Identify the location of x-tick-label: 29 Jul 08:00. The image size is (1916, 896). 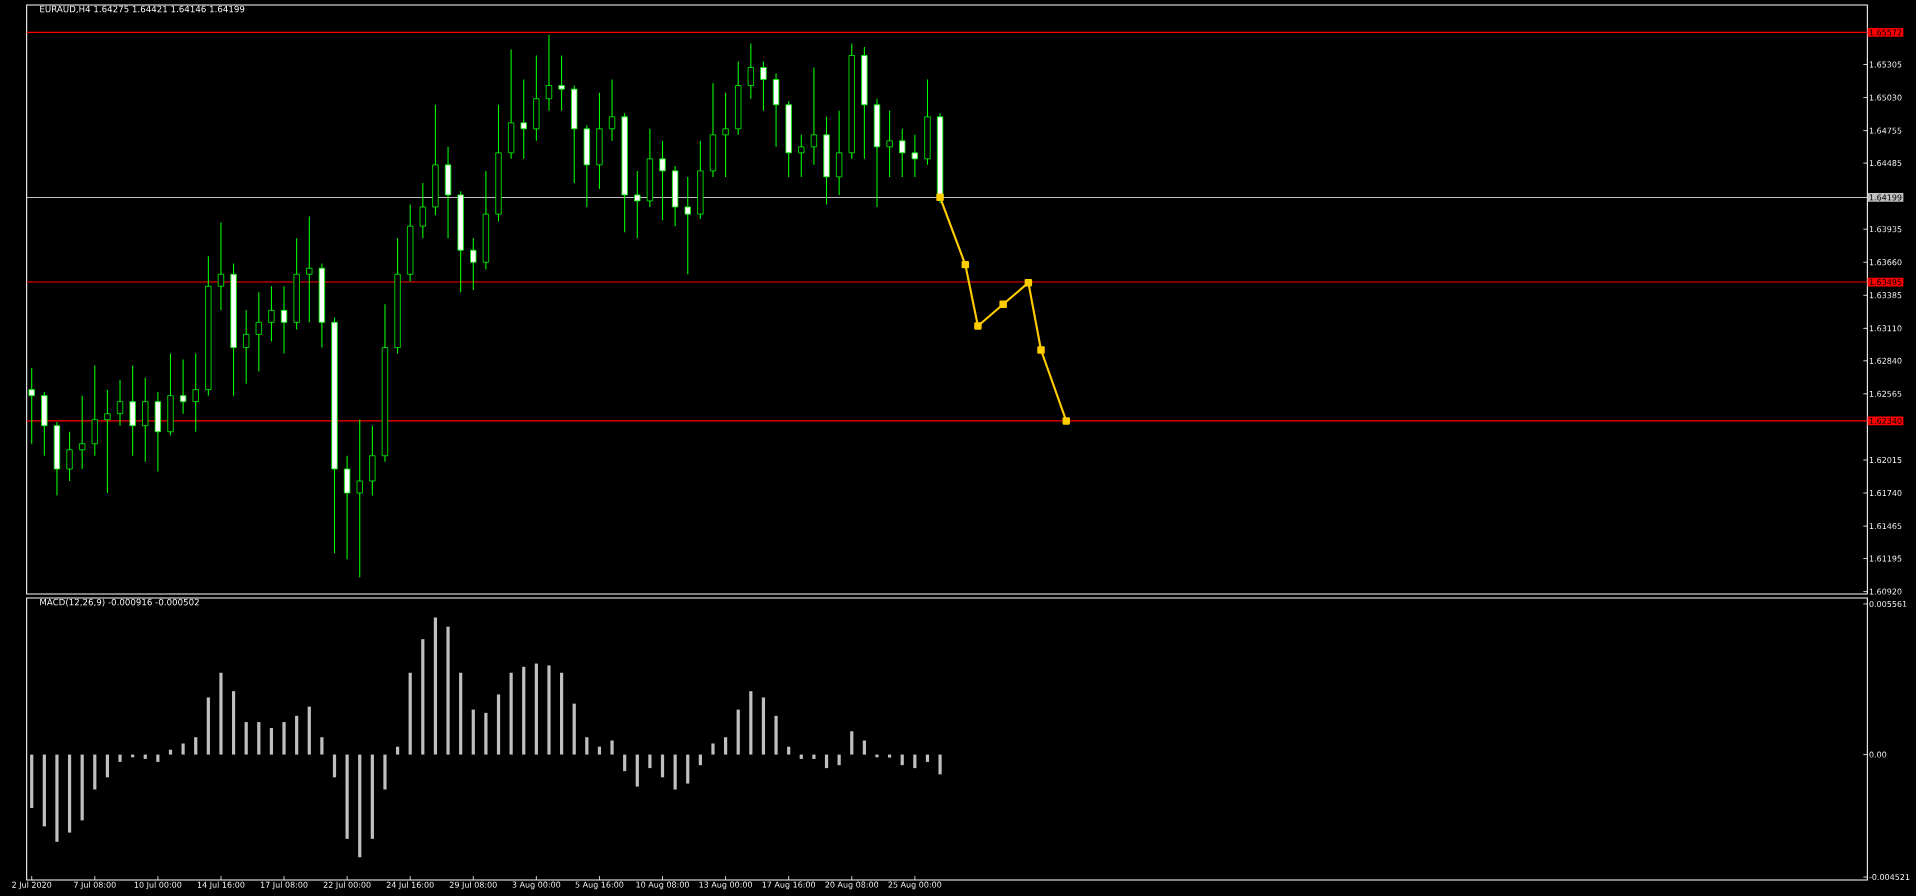
(473, 885).